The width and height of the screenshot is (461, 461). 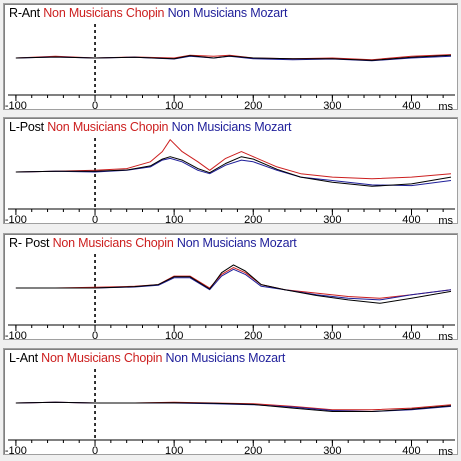 What do you see at coordinates (23, 358) in the screenshot?
I see `region-label: L-Ant` at bounding box center [23, 358].